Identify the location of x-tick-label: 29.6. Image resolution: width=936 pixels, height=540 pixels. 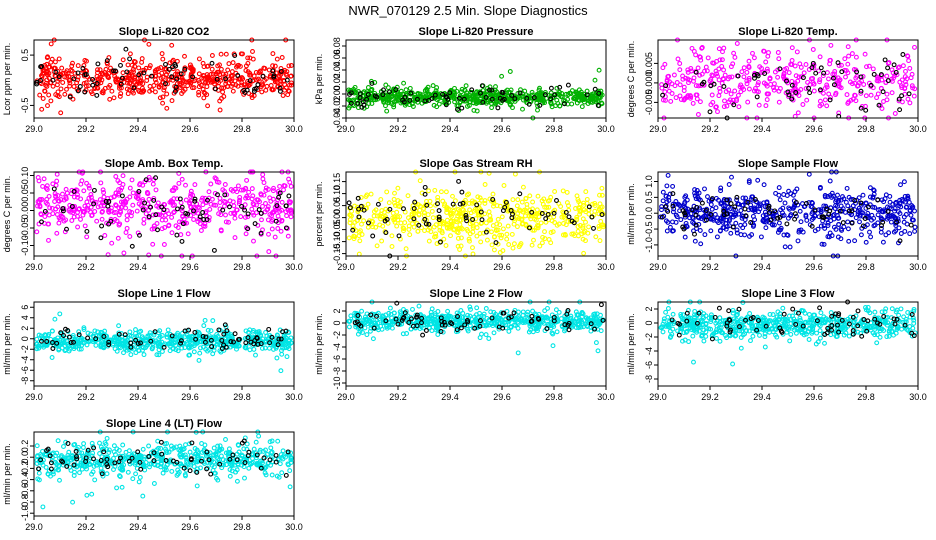
(502, 129).